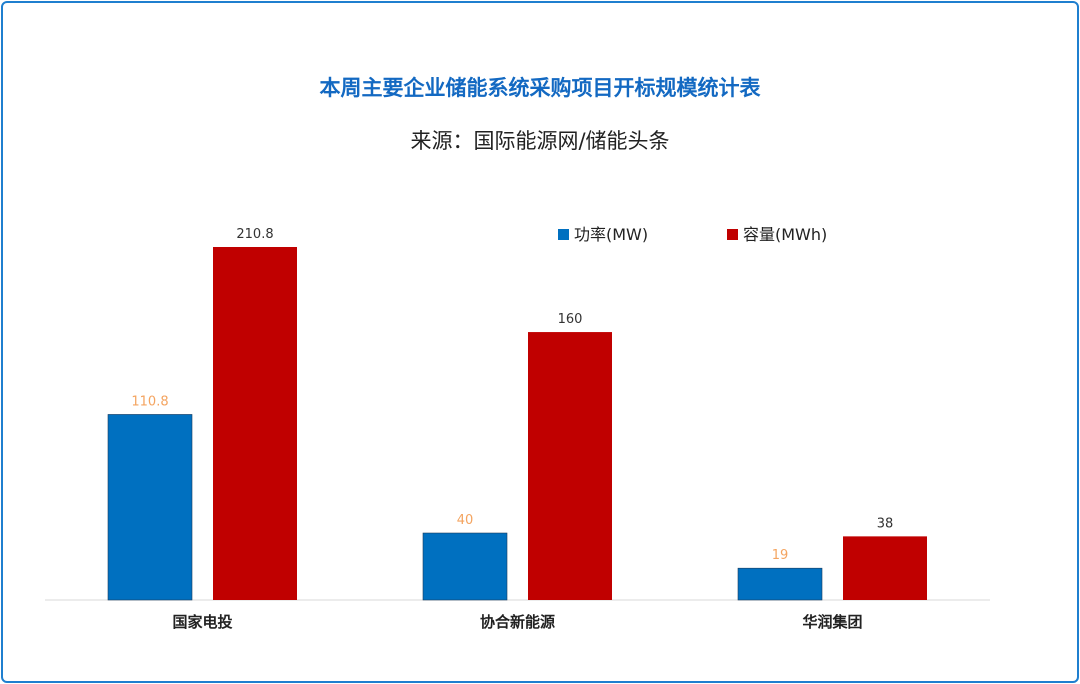 This screenshot has height=684, width=1080. Describe the element at coordinates (517, 622) in the screenshot. I see `category-label-1: 协合新能源` at that location.